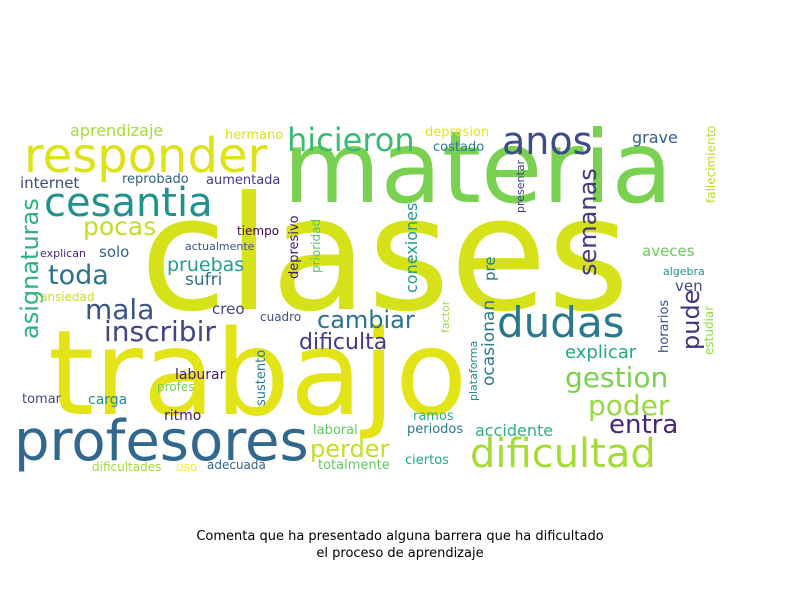  Describe the element at coordinates (629, 405) in the screenshot. I see `cloud-word: poder` at that location.